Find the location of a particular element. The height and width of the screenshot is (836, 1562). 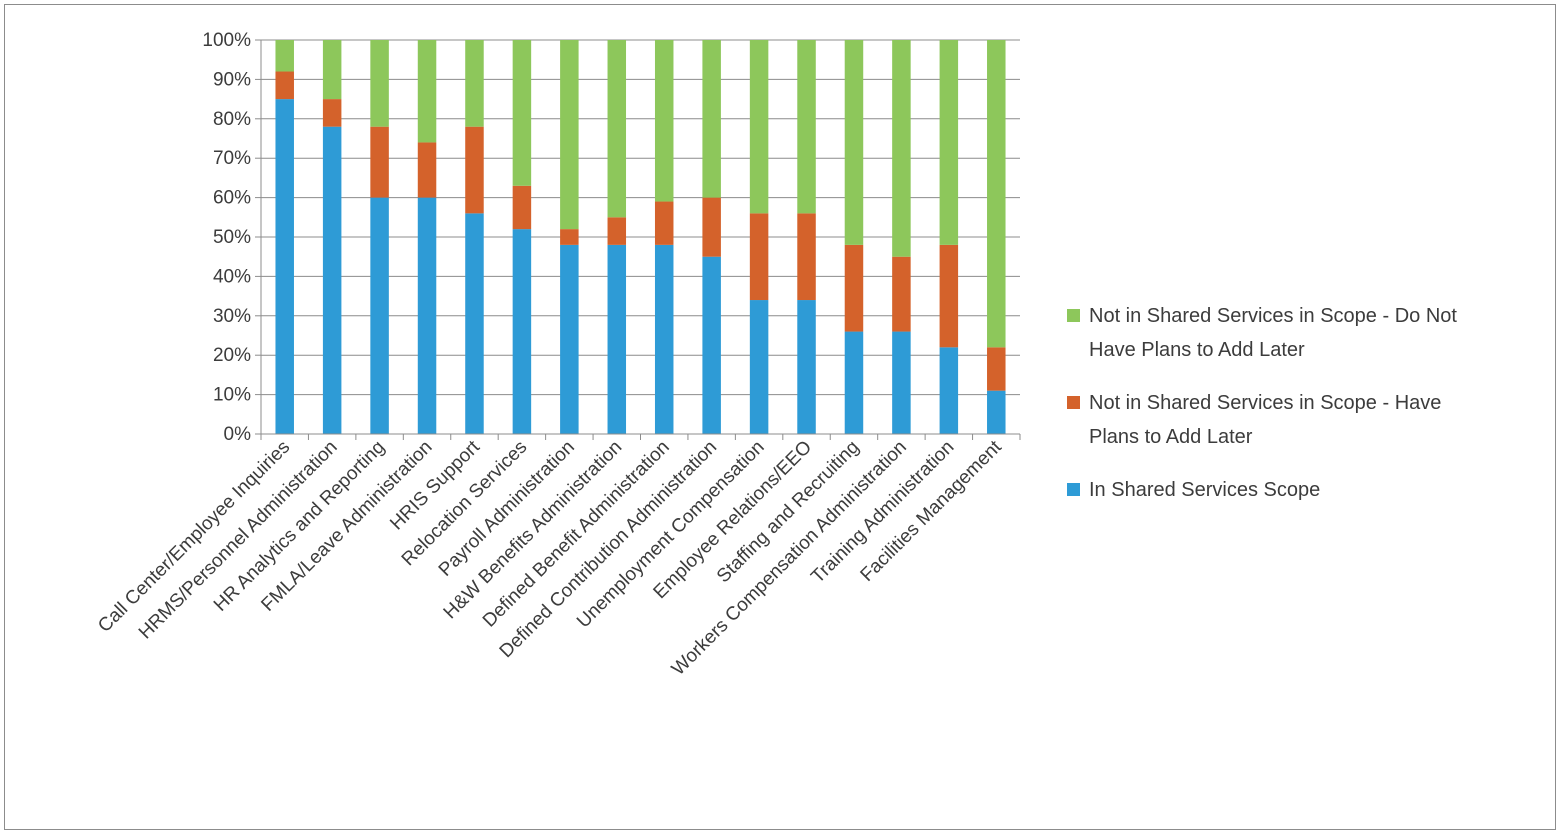

bar-stack-hrms-personnel-administration is located at coordinates (332, 237).